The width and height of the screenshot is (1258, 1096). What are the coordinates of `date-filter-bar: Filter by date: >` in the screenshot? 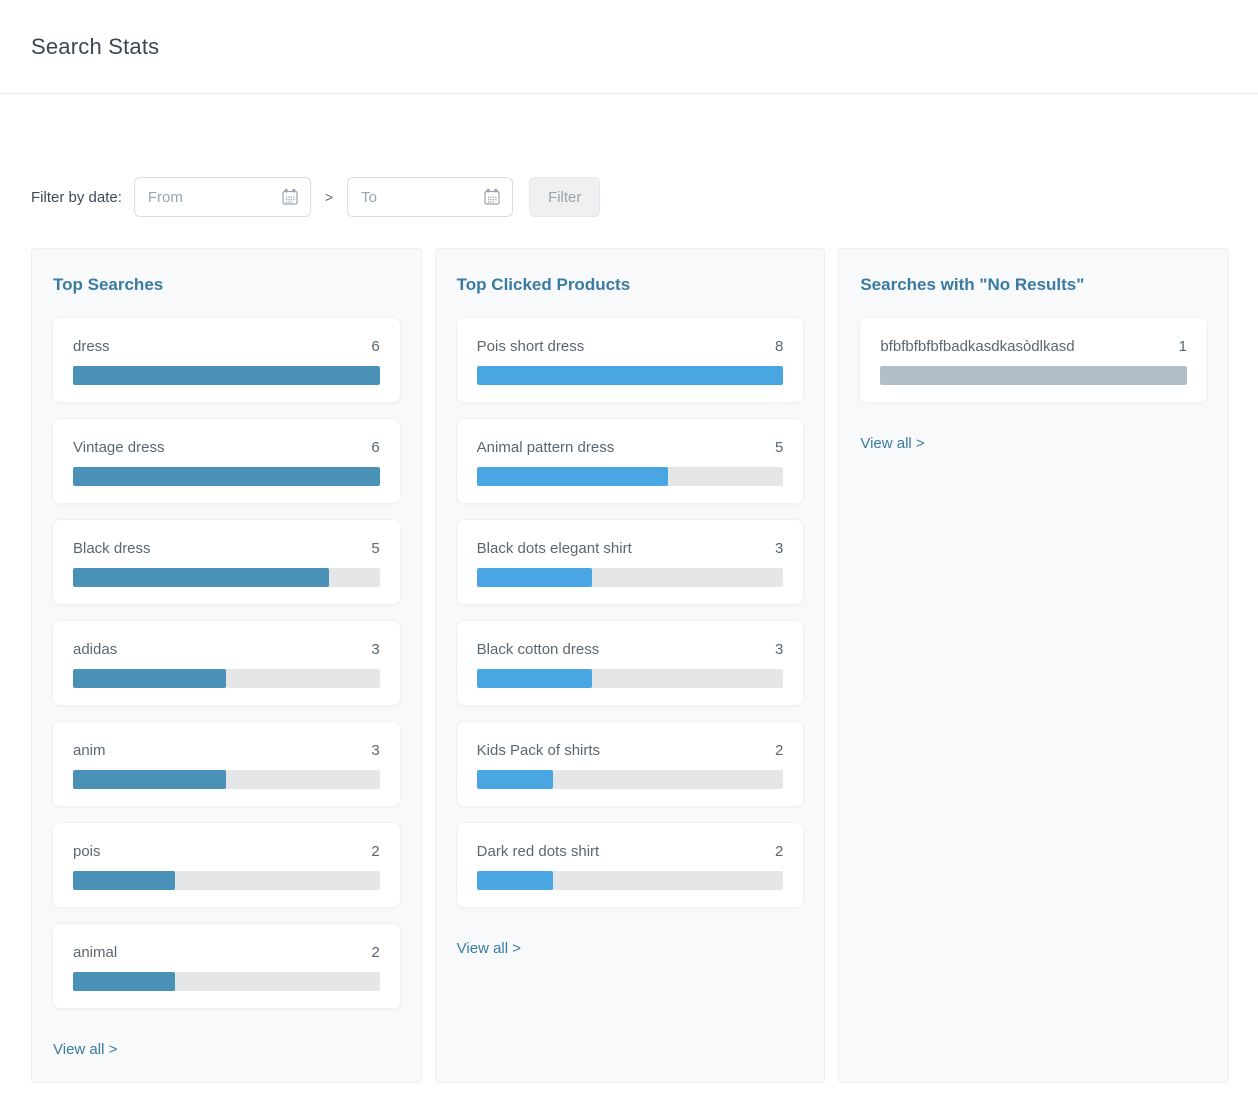 It's located at (629, 197).